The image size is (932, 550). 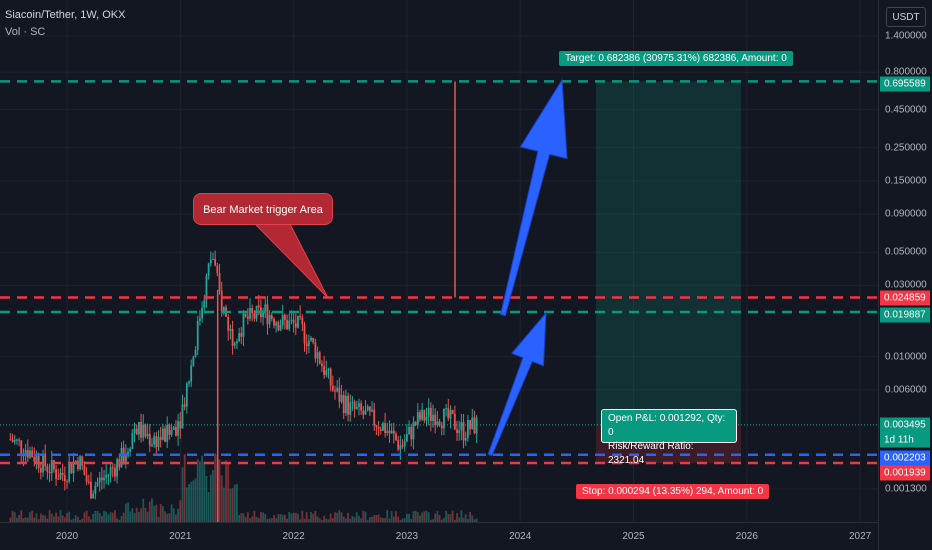 What do you see at coordinates (439, 536) in the screenshot?
I see `time-axis: 2020 2021 2022 2023 2024 2025 2026 2027` at bounding box center [439, 536].